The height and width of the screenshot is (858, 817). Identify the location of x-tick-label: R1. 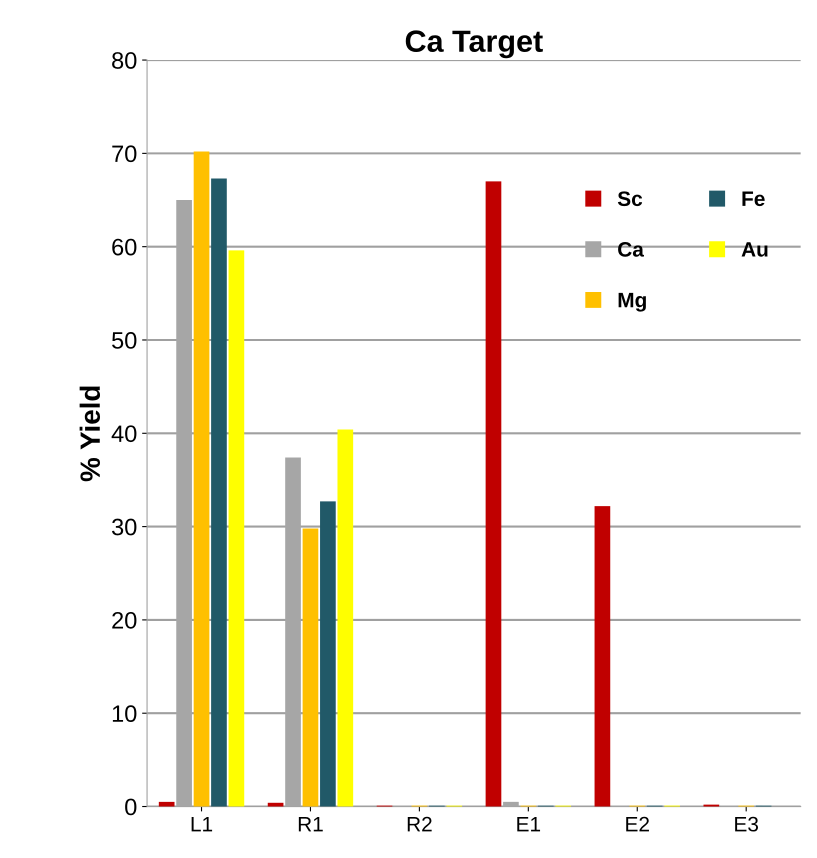
(310, 824).